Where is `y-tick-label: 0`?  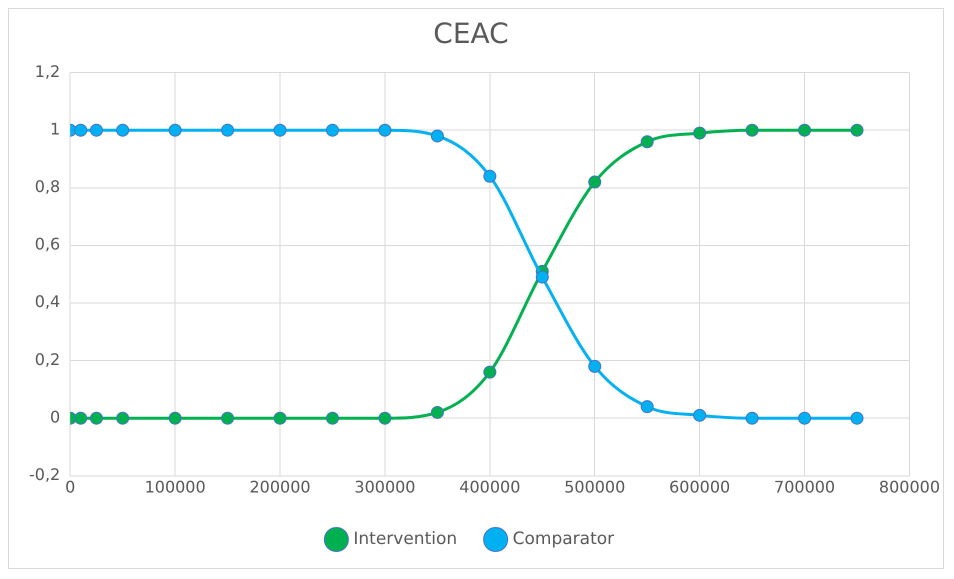 y-tick-label: 0 is located at coordinates (55, 416).